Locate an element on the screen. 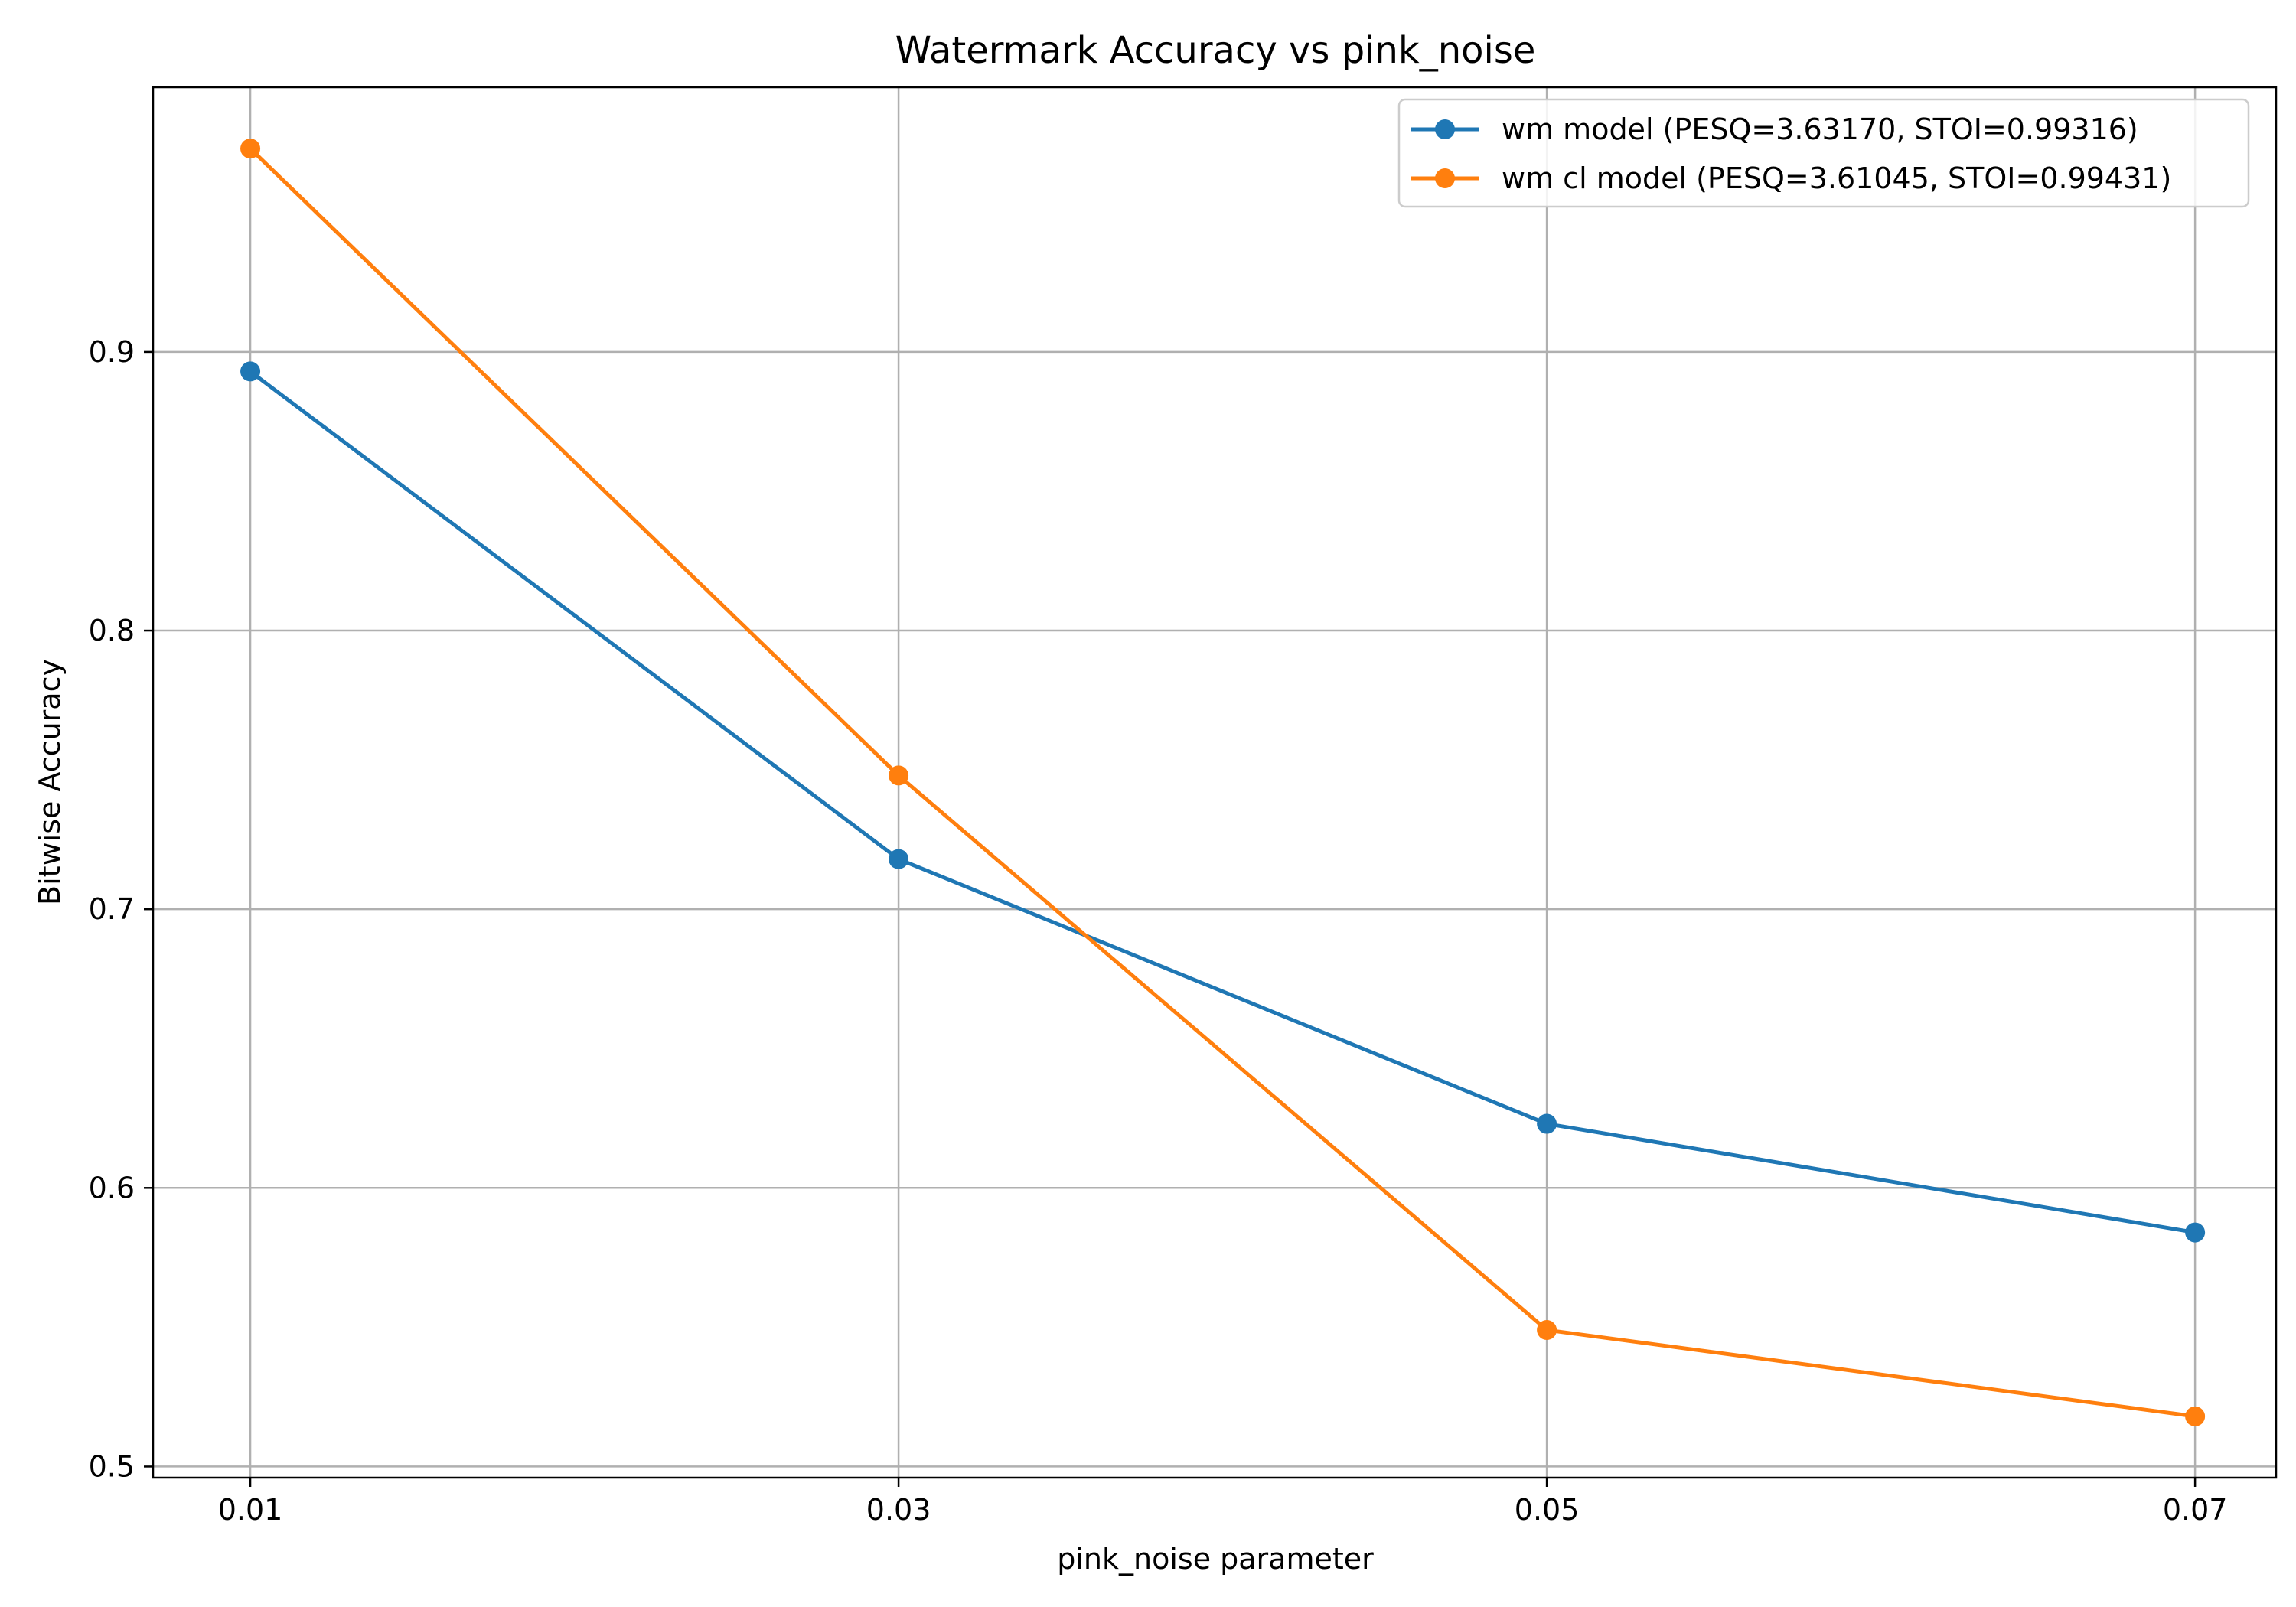 The height and width of the screenshot is (1607, 2296). chart-title: Watermark Accuracy vs pink_noise is located at coordinates (1215, 50).